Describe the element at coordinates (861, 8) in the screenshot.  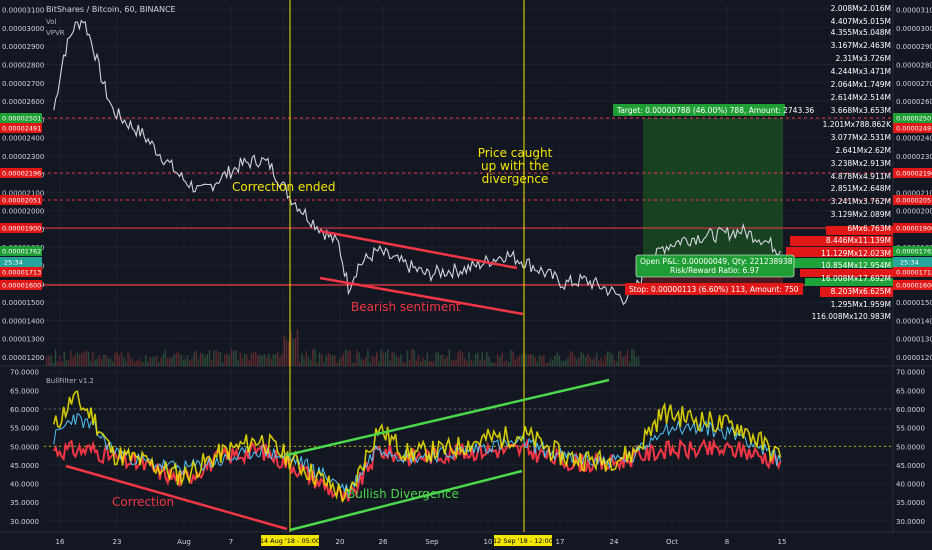
I see `vpvr-label: 2.008Mx2.016M` at that location.